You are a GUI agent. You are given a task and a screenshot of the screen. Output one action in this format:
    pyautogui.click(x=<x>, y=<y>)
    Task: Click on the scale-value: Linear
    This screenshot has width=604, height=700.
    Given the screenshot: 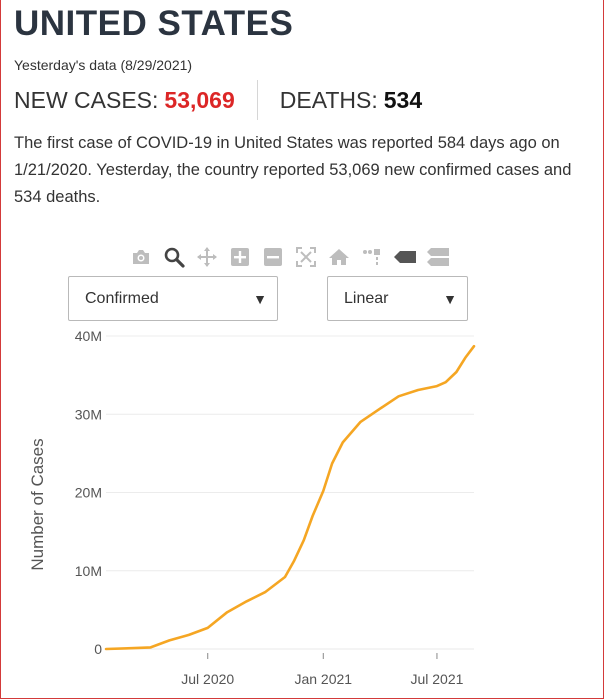 What is the action you would take?
    pyautogui.click(x=366, y=298)
    